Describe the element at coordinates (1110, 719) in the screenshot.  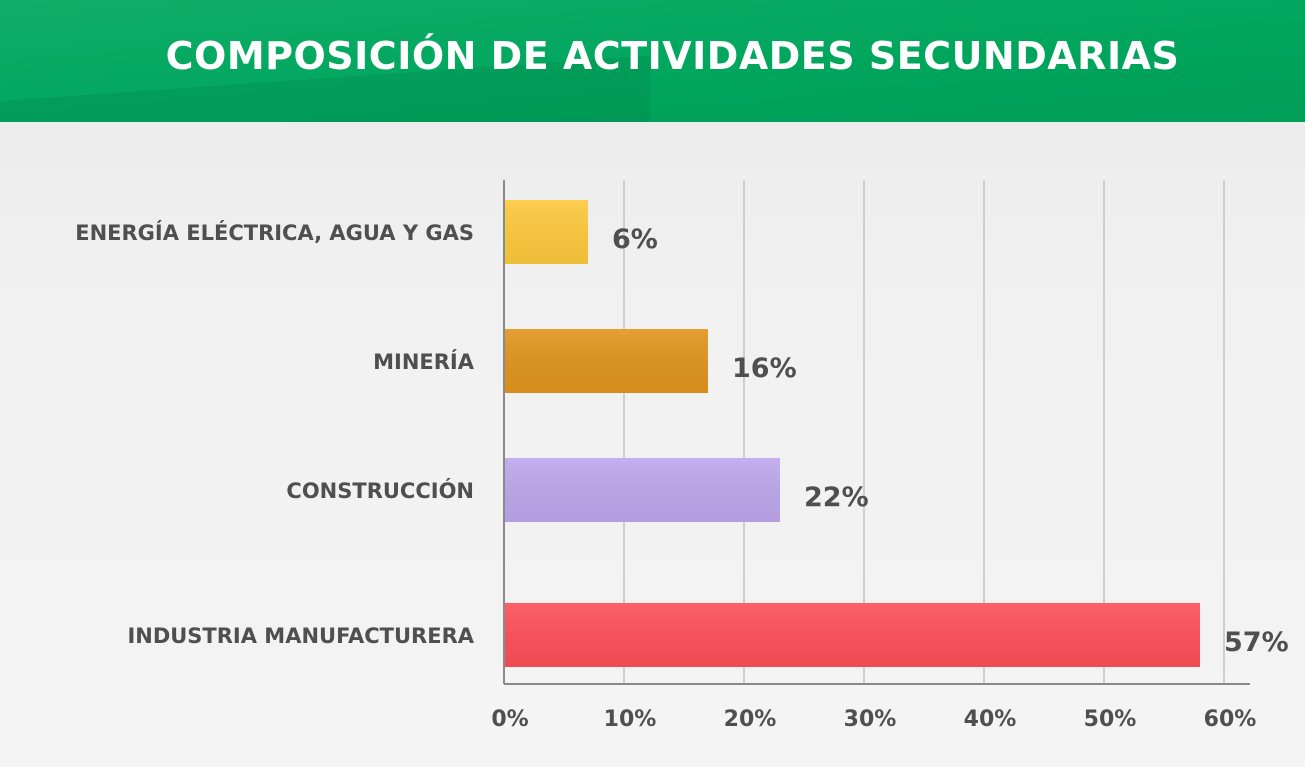
I see `x-tick-label: 50%` at that location.